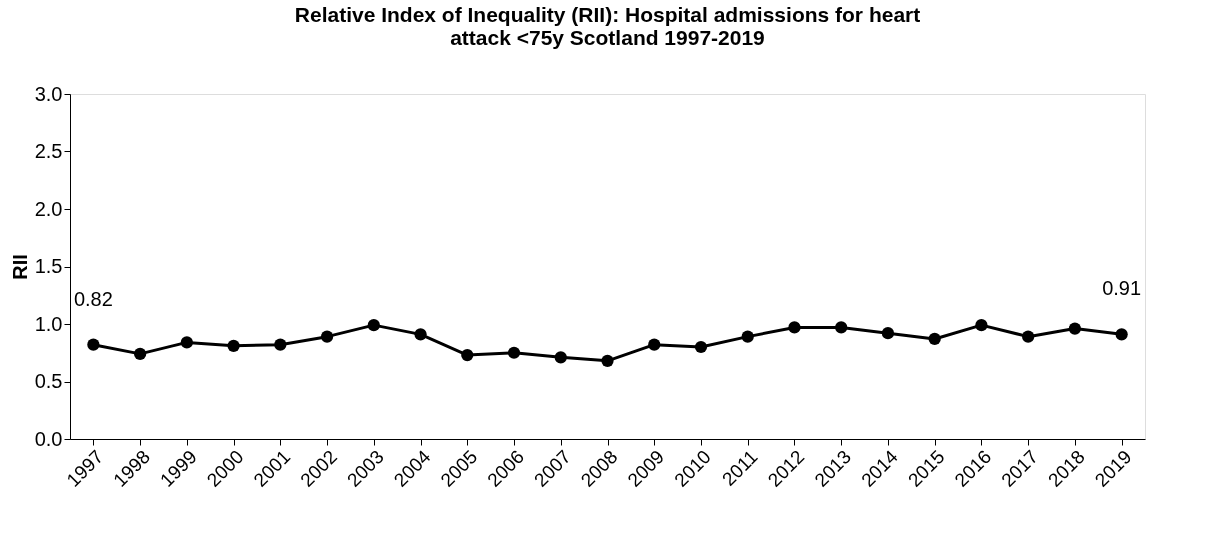 The width and height of the screenshot is (1225, 542). I want to click on data-label: 0.91, so click(1122, 288).